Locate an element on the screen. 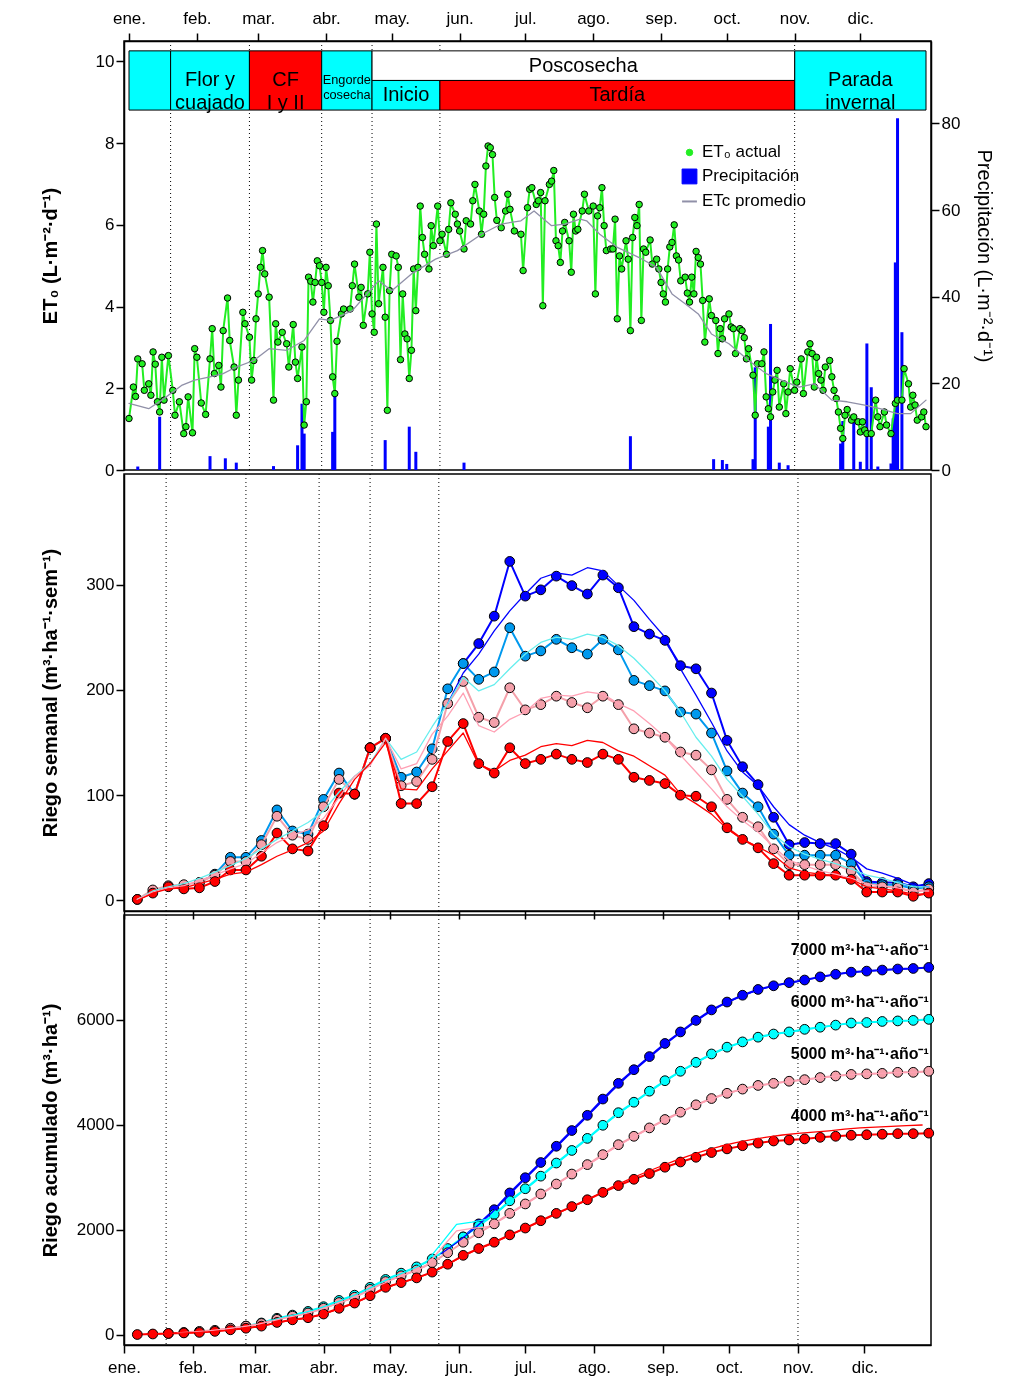 The height and width of the screenshot is (1387, 1031). band-label: Tardía is located at coordinates (617, 94).